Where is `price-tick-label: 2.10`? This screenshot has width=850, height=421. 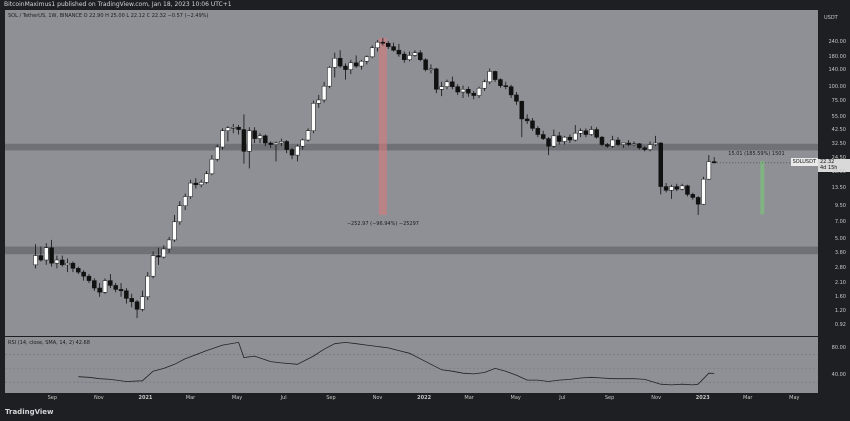
price-tick-label: 2.10 is located at coordinates (840, 282).